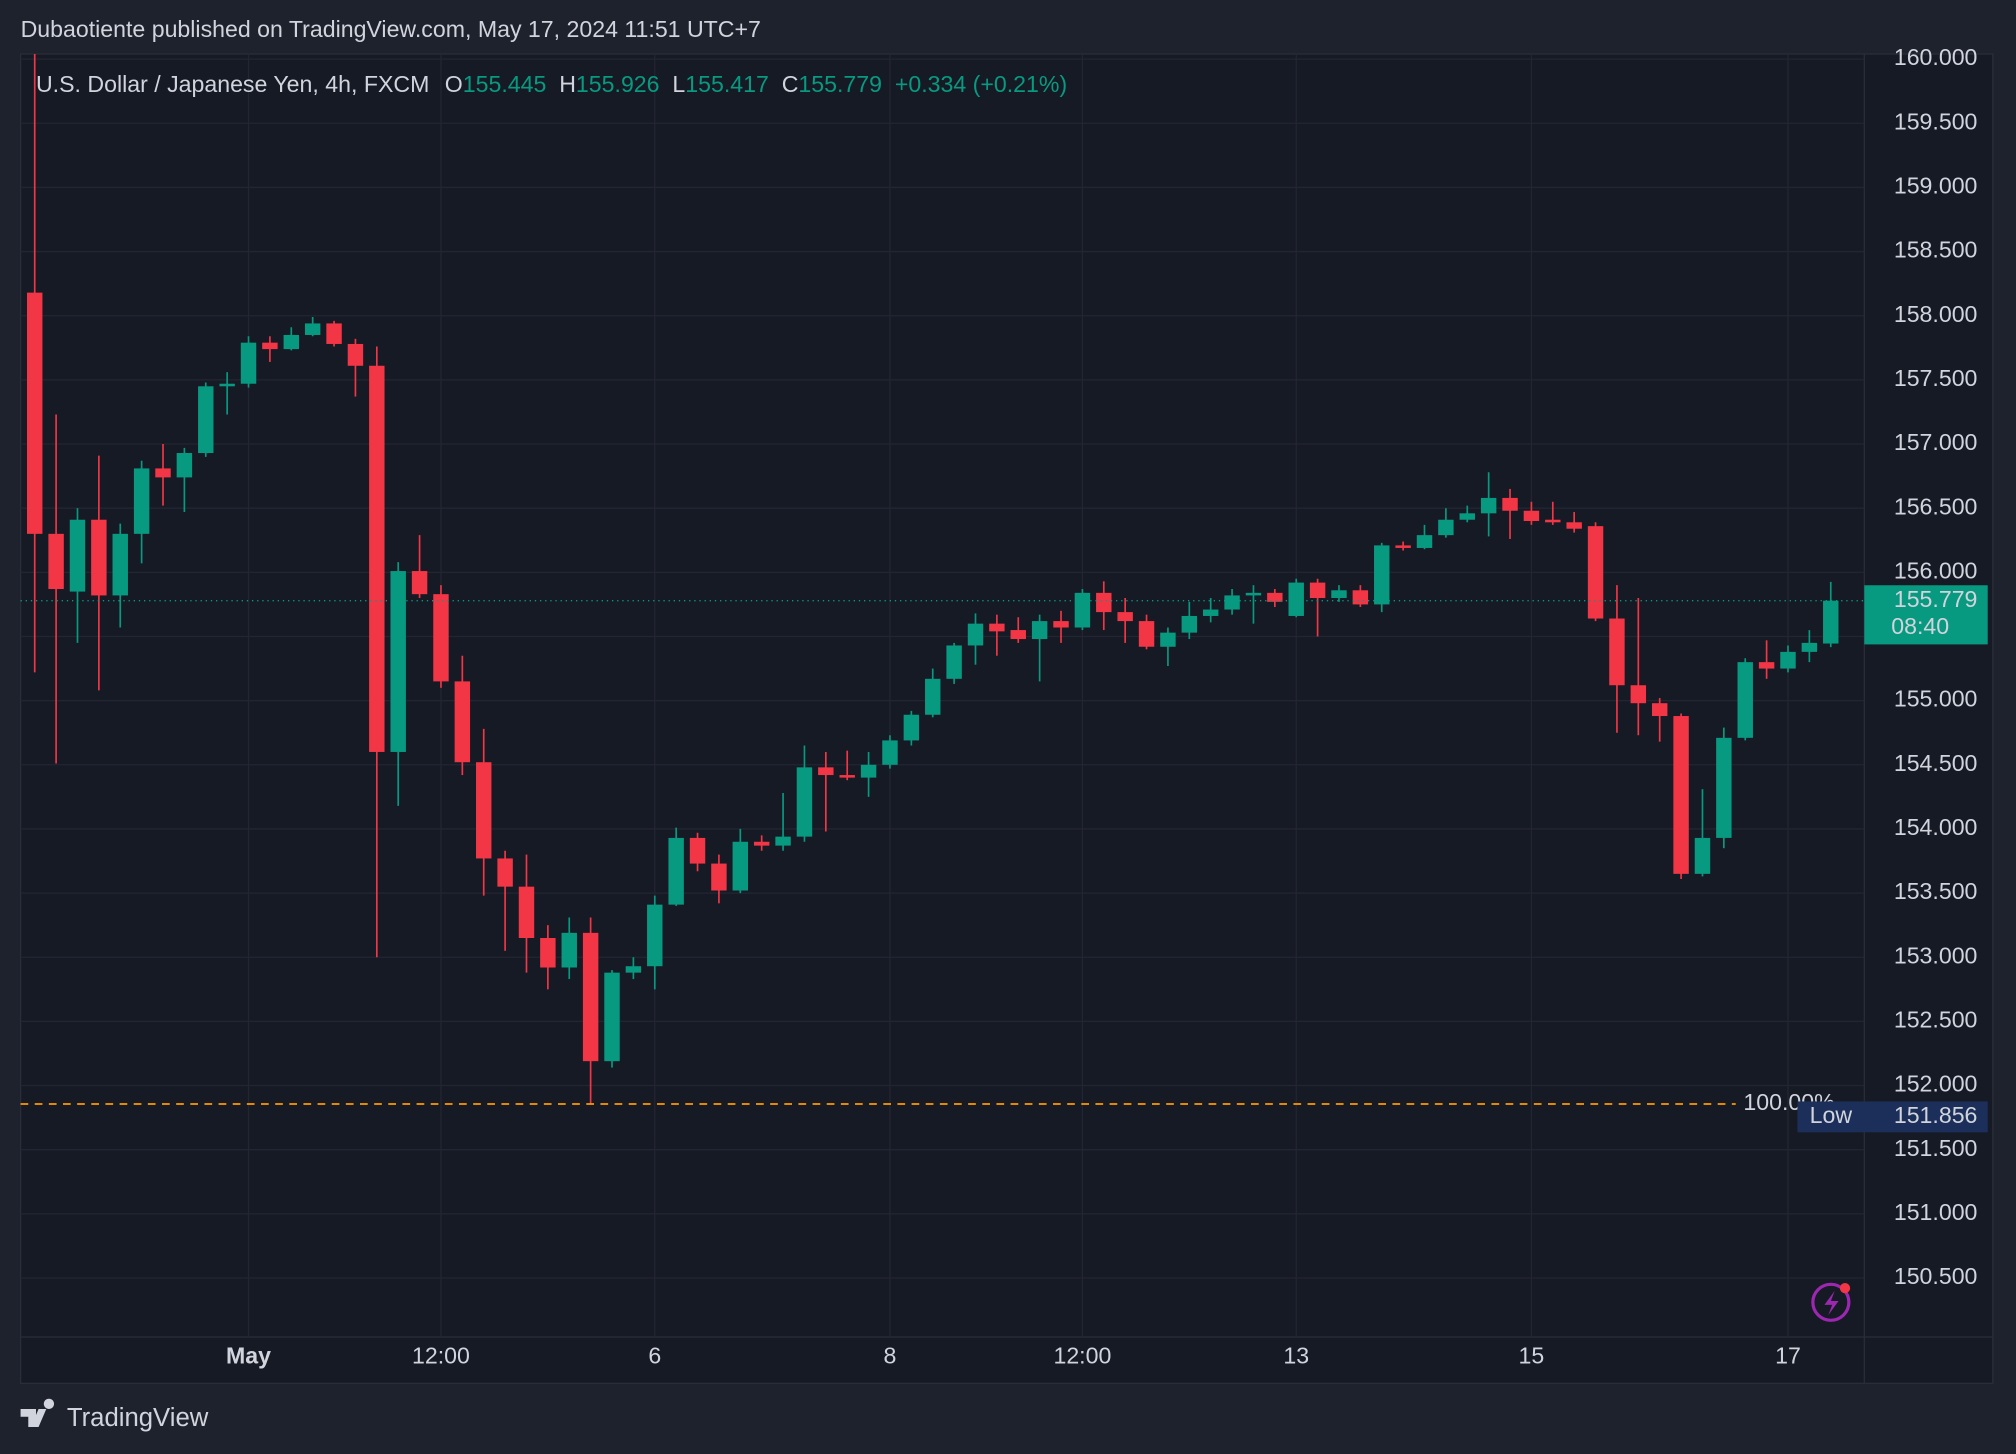 Image resolution: width=2016 pixels, height=1454 pixels. What do you see at coordinates (1296, 1356) in the screenshot?
I see `x-tick-label: 13` at bounding box center [1296, 1356].